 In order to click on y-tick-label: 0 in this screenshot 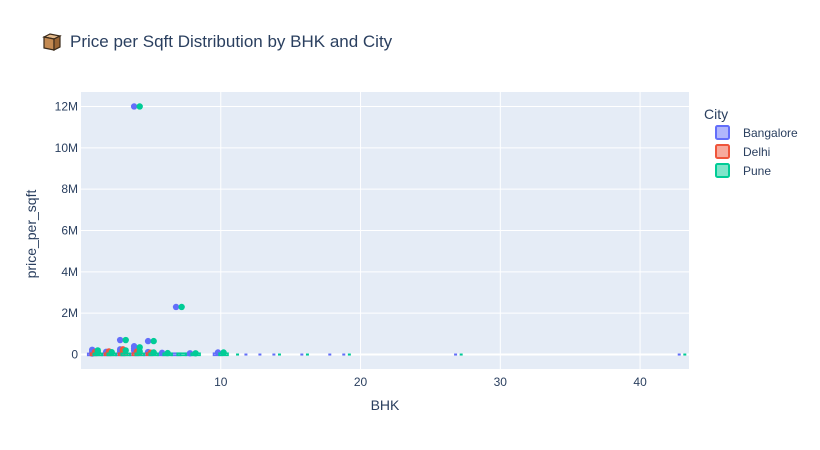, I will do `click(74, 355)`.